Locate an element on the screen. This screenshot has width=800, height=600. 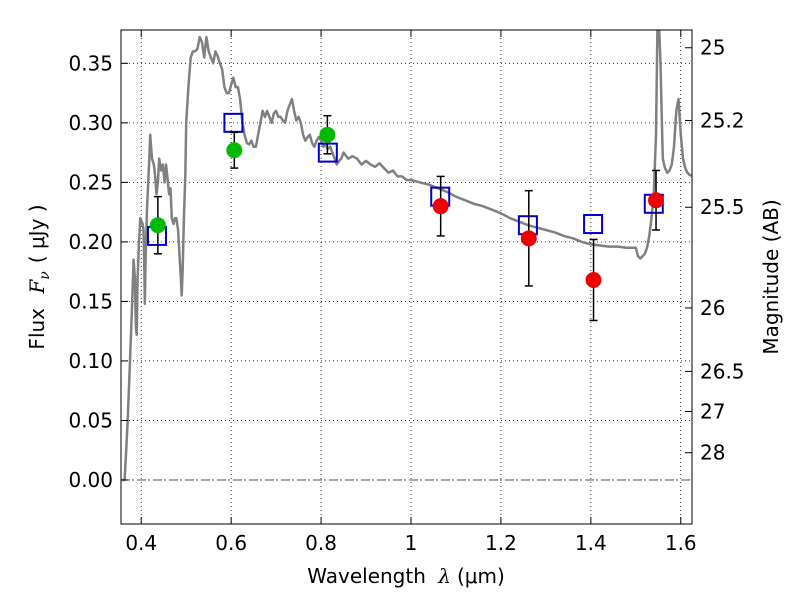
y-axis-title-subscript: ν is located at coordinates (45, 275).